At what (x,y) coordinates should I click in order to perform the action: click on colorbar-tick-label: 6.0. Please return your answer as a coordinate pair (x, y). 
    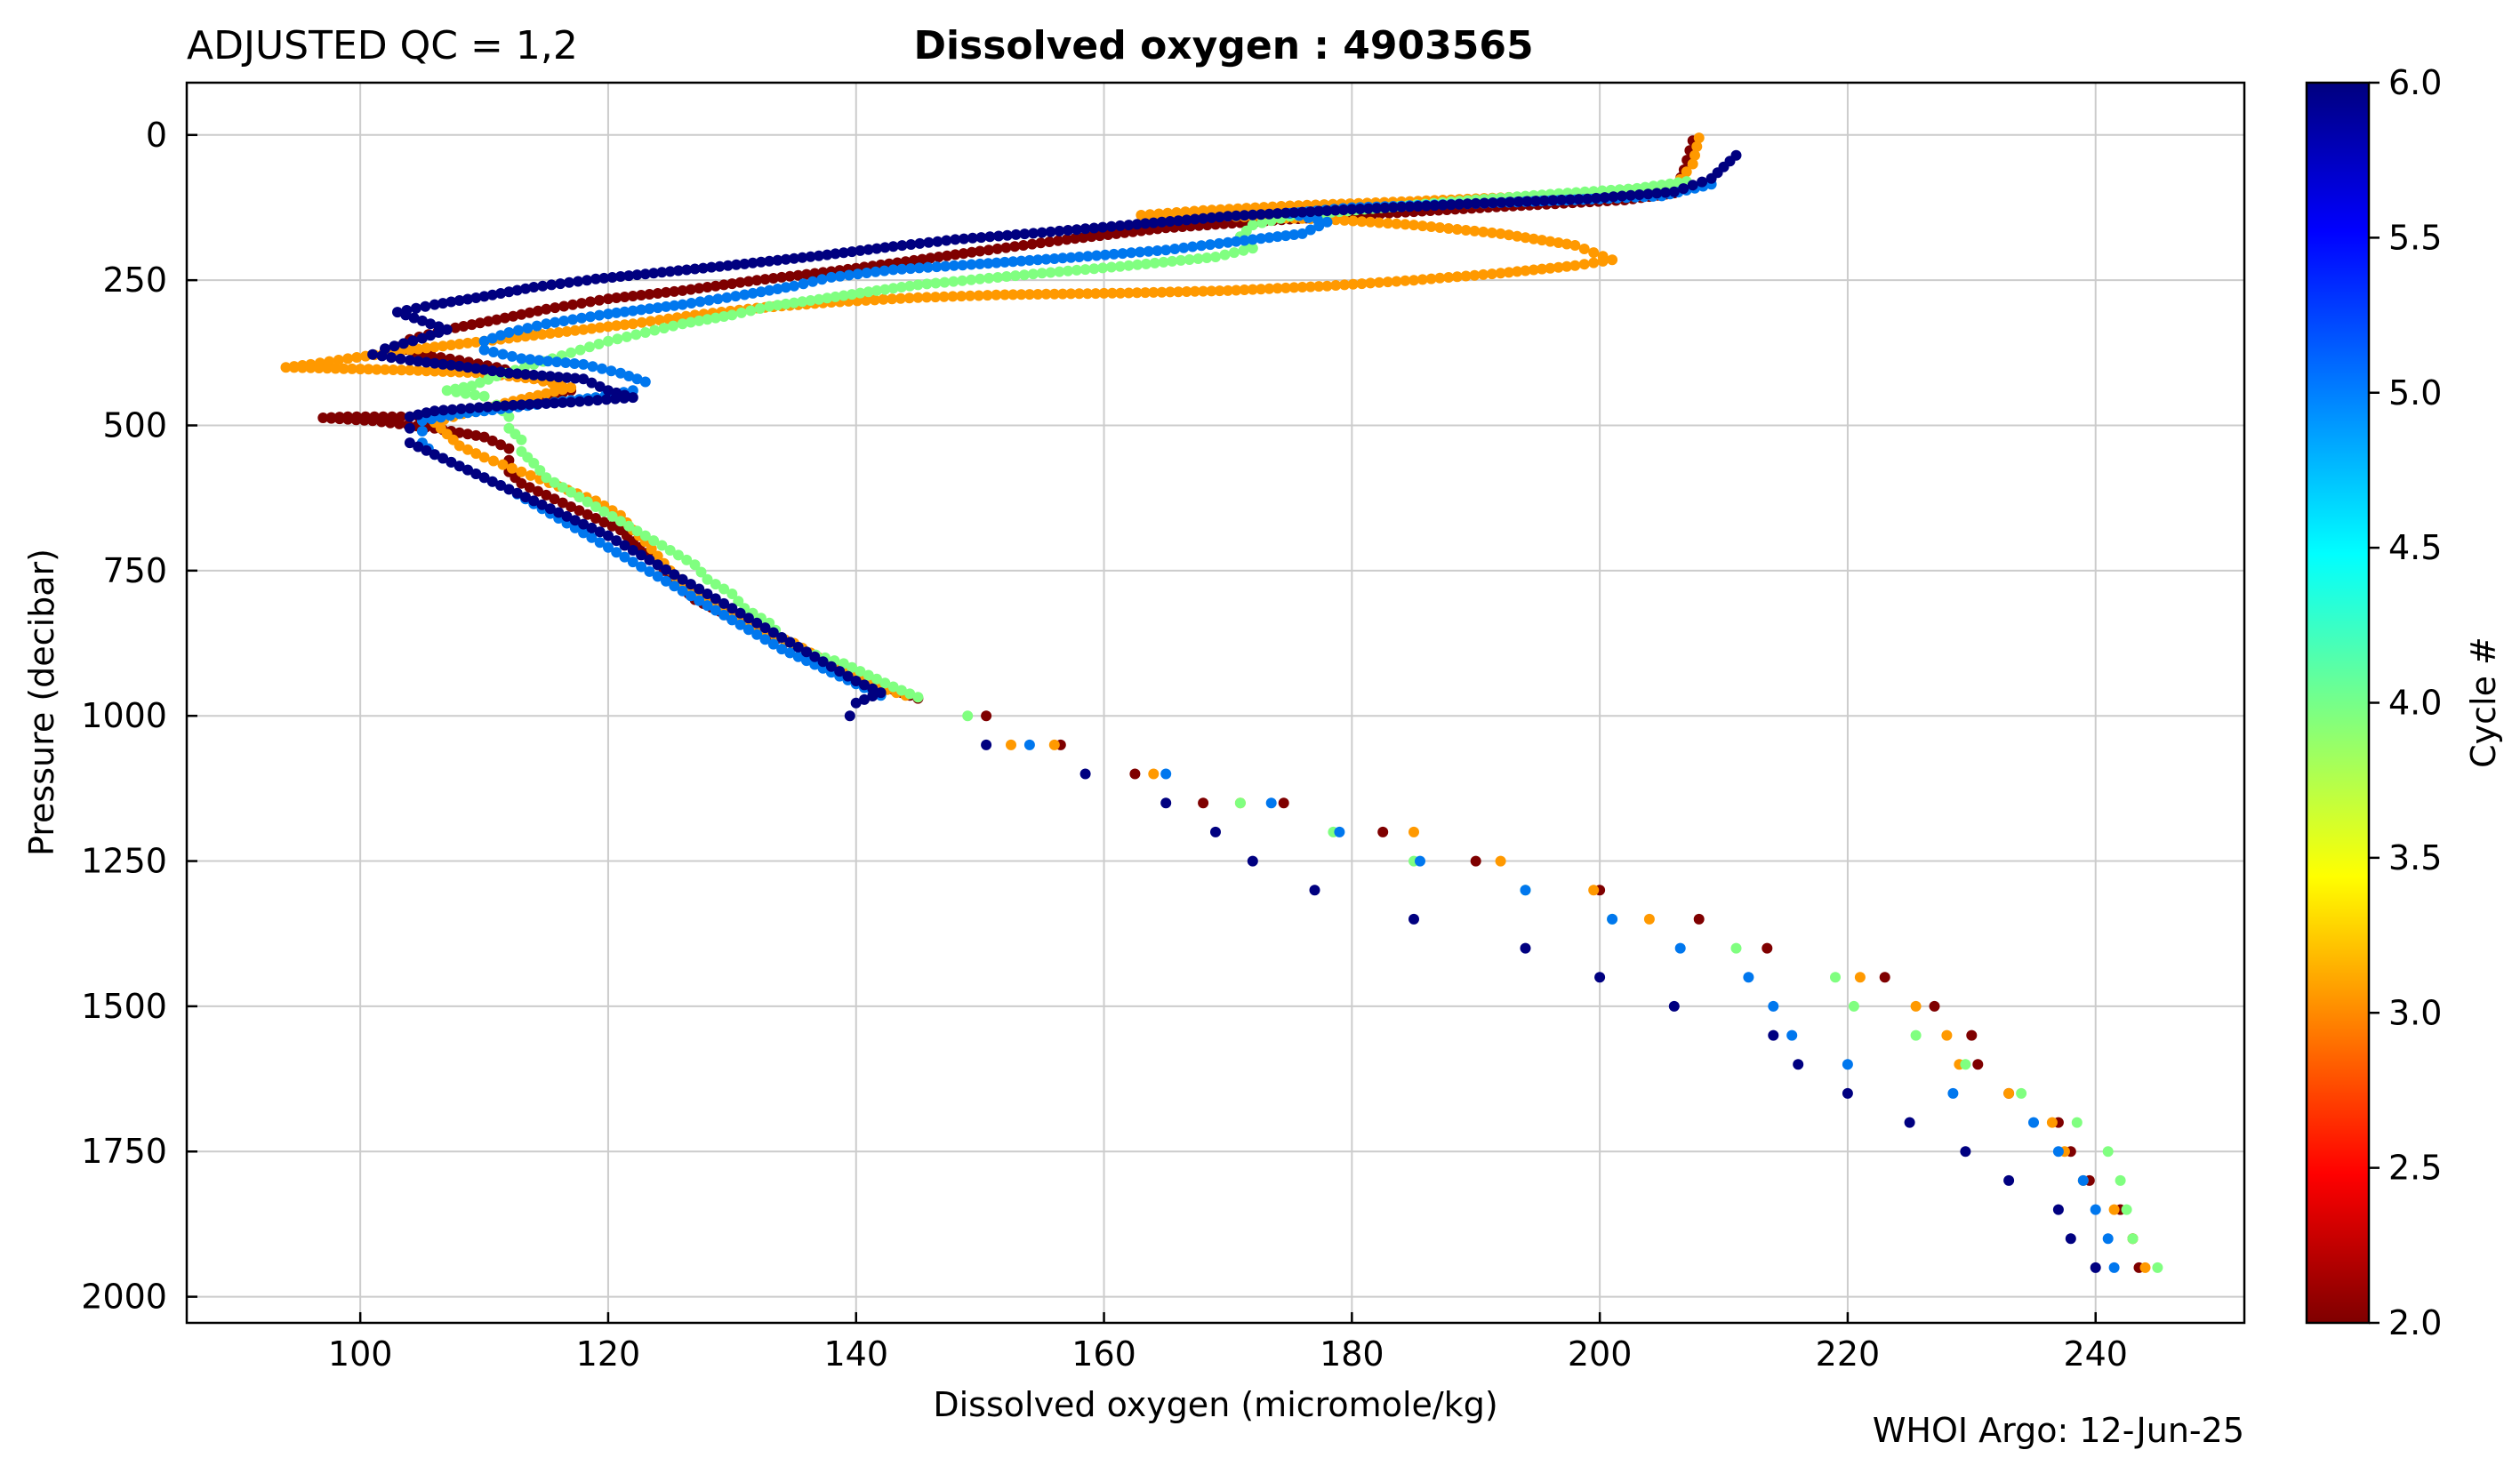
    Looking at the image, I should click on (2415, 82).